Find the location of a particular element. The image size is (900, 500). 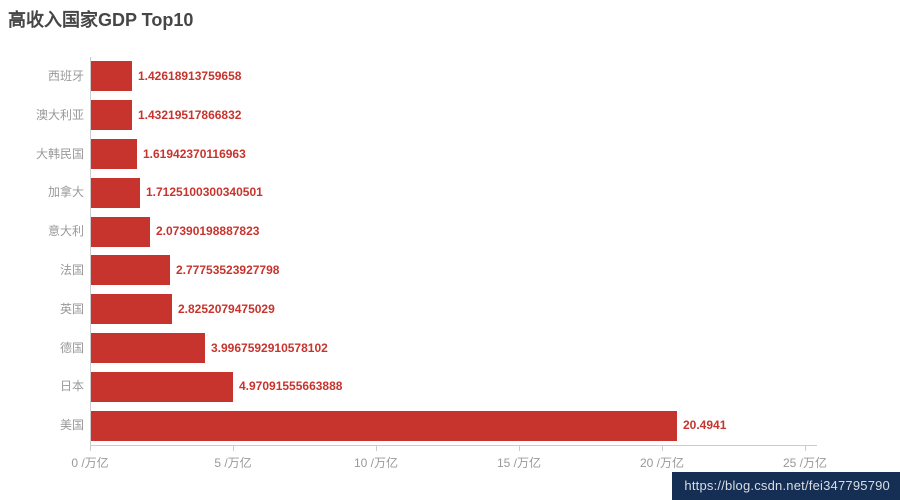

category-label: 意大利 is located at coordinates (65, 231).